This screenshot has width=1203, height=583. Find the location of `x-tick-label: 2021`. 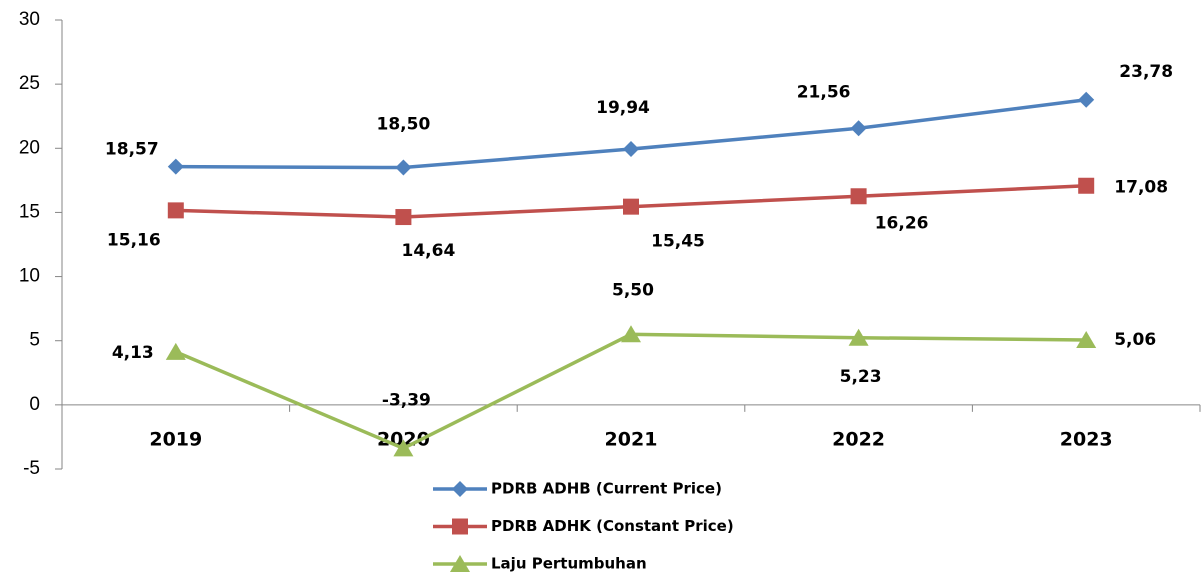

x-tick-label: 2021 is located at coordinates (631, 440).